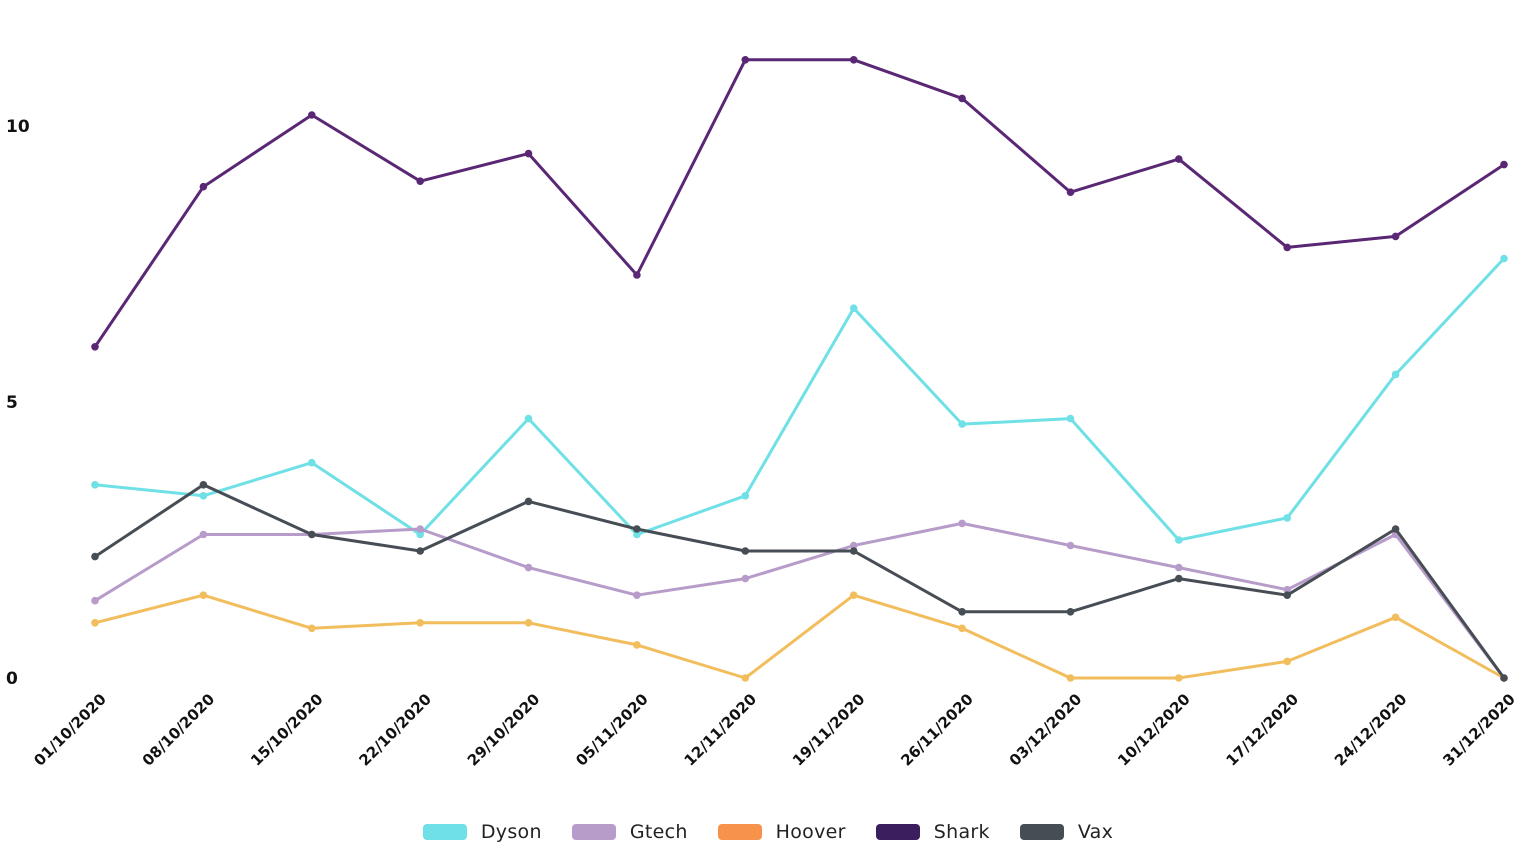  What do you see at coordinates (1041, 832) in the screenshot?
I see `legend-swatch-vax` at bounding box center [1041, 832].